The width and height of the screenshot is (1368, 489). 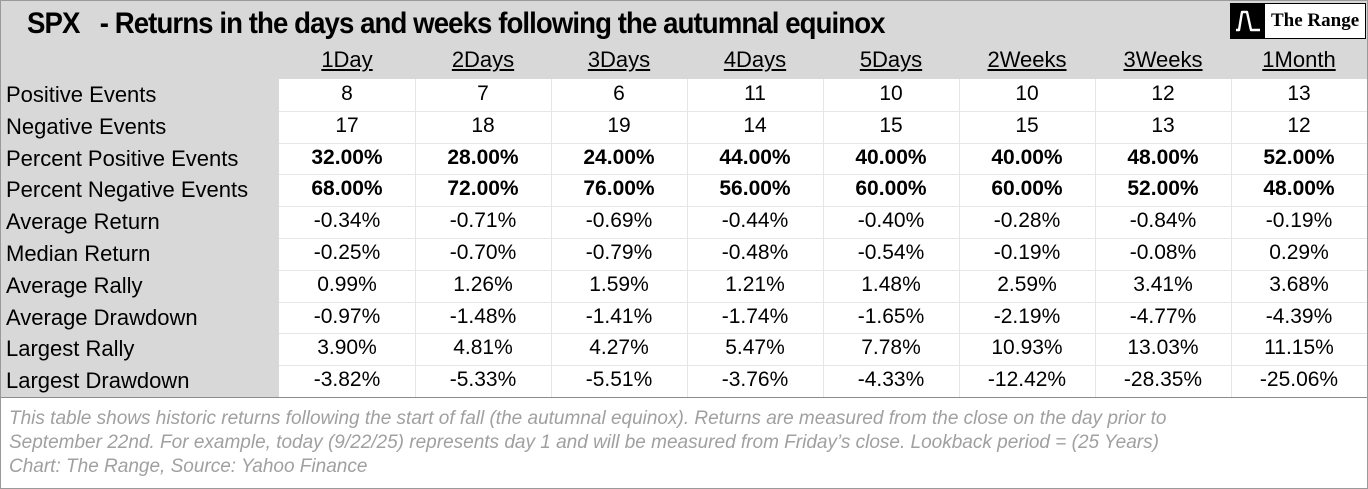 What do you see at coordinates (755, 189) in the screenshot?
I see `table-cell: 56.00%` at bounding box center [755, 189].